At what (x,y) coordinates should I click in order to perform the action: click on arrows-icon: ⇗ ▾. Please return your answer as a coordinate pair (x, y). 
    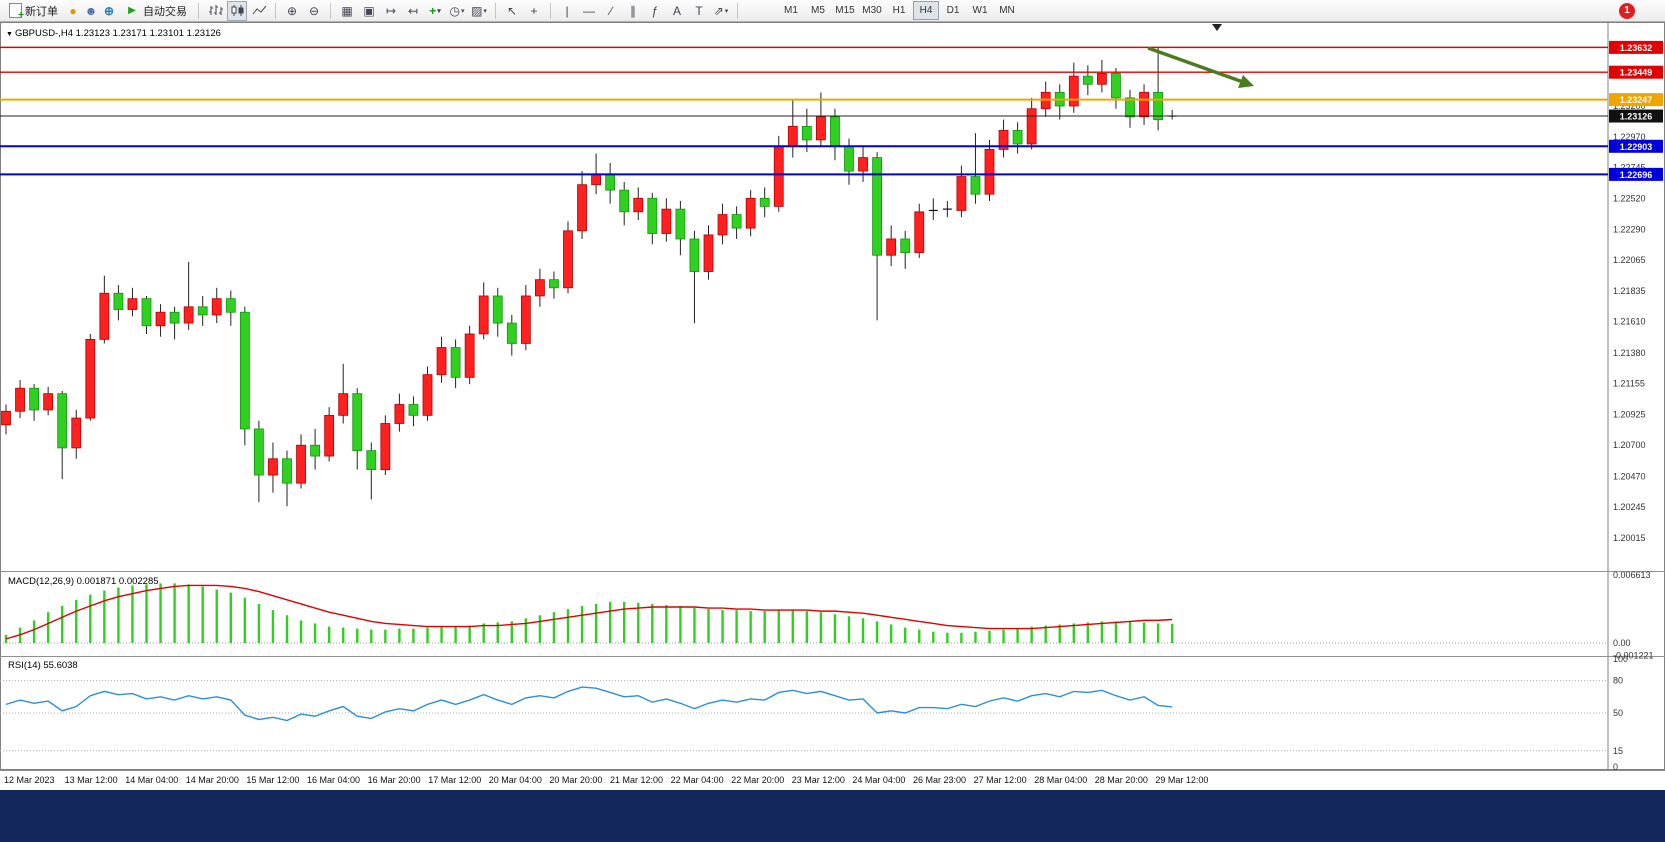
    Looking at the image, I should click on (721, 10).